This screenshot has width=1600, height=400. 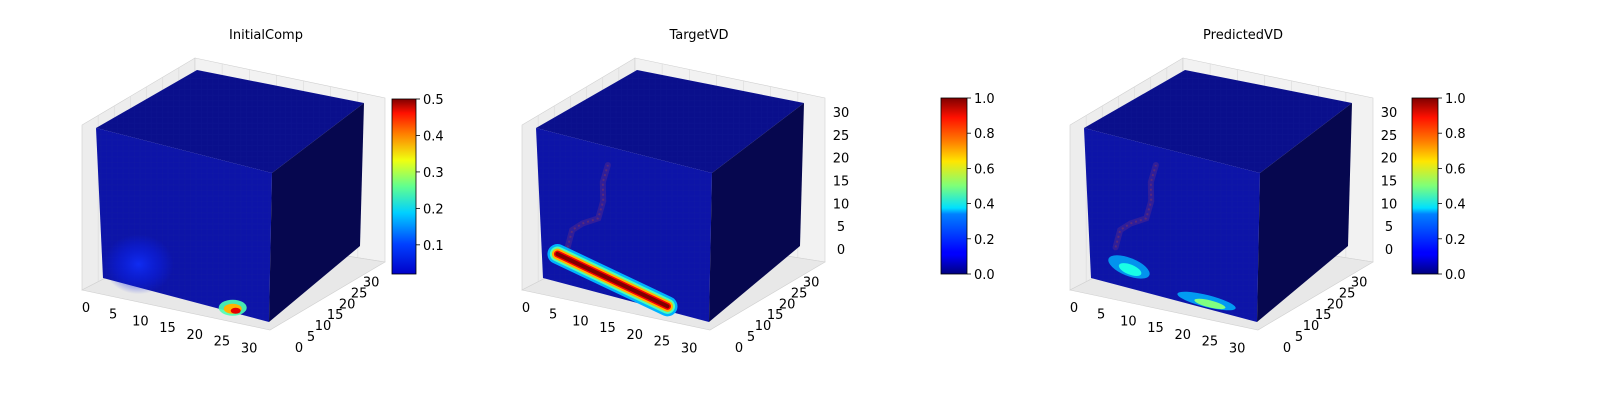 I want to click on streak-band, so click(x=612, y=280).